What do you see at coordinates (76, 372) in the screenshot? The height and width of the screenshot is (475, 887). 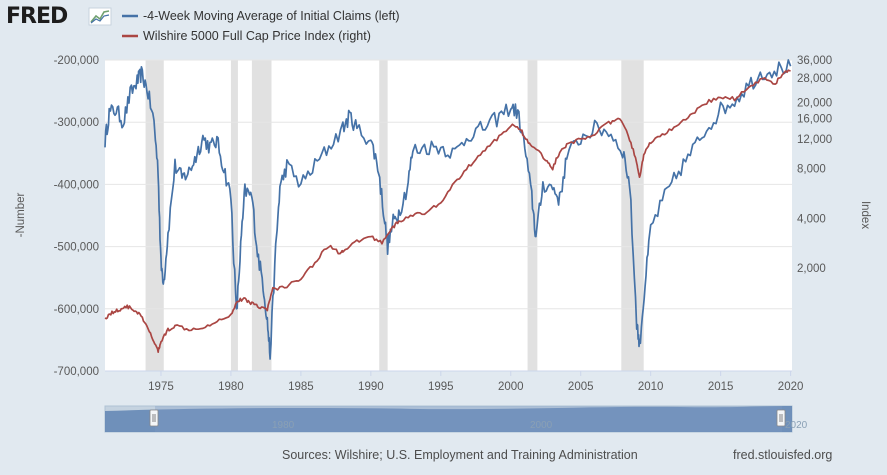 I see `left-y-tick-label: -700,000` at bounding box center [76, 372].